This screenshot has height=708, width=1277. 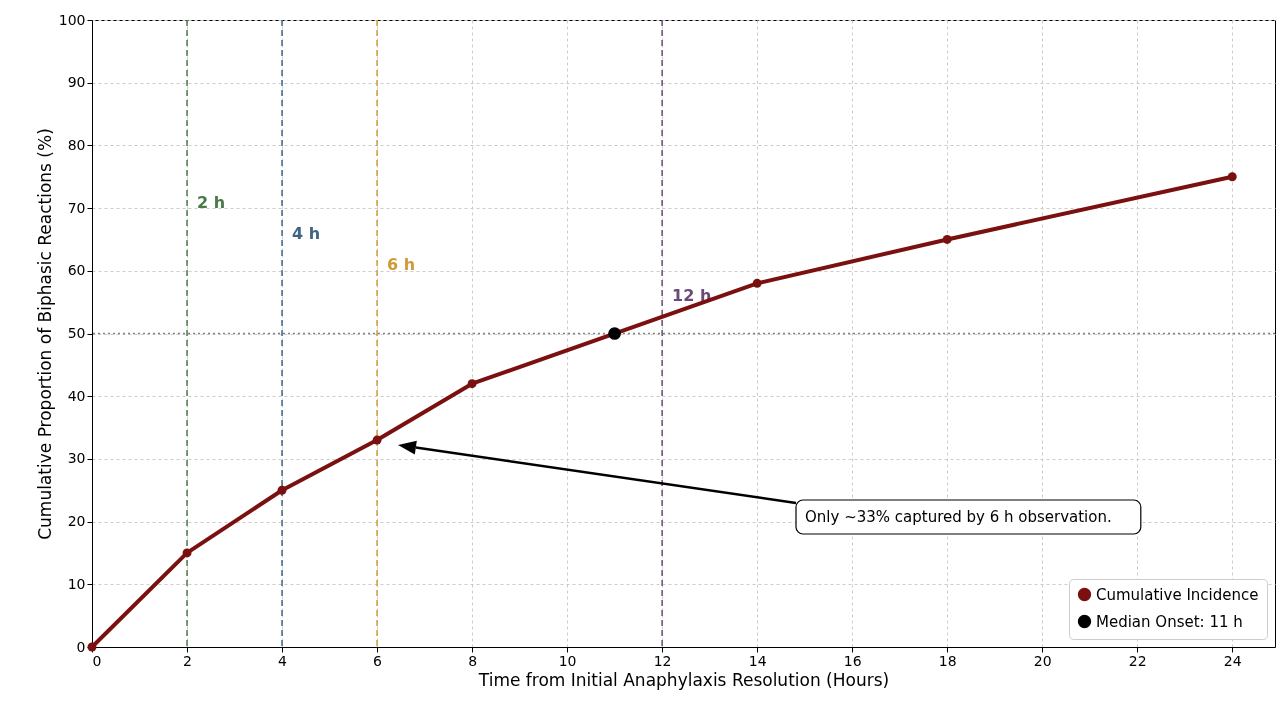 I want to click on ref-line-label: 6 h, so click(x=401, y=264).